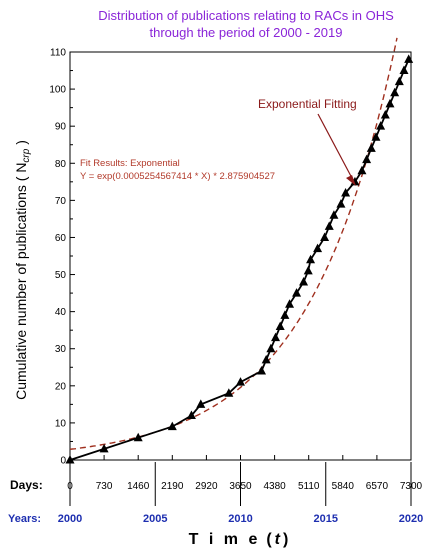 Image resolution: width=432 pixels, height=550 pixels. What do you see at coordinates (130, 163) in the screenshot?
I see `fit-results-title: Fit Results: Exponential` at bounding box center [130, 163].